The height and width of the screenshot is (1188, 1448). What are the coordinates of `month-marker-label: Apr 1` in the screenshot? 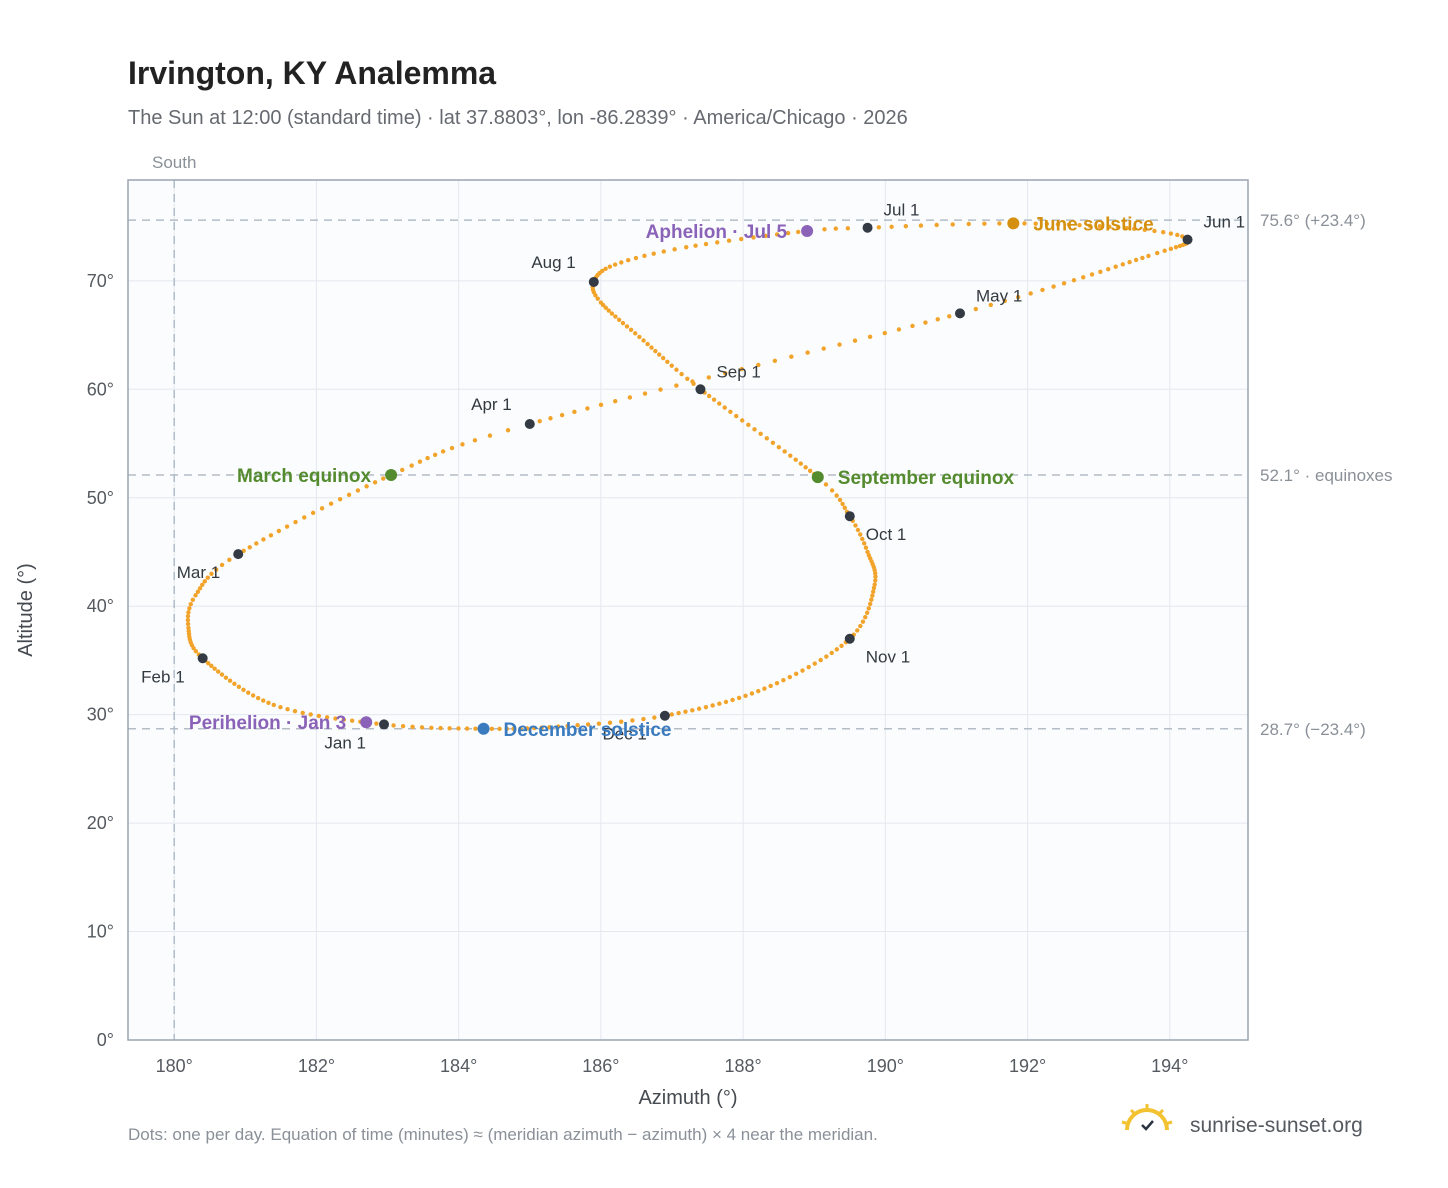 It's located at (491, 404).